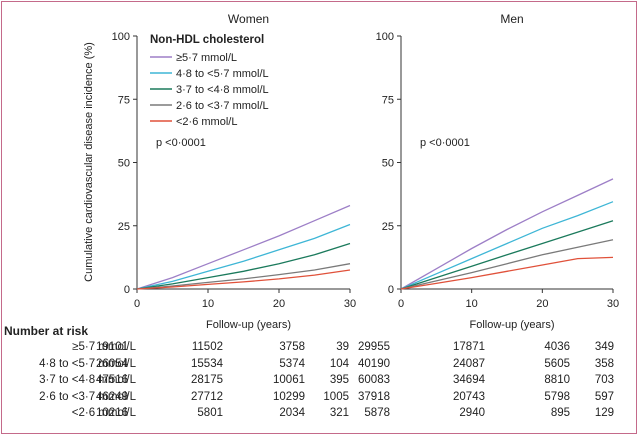 The height and width of the screenshot is (437, 640). Describe the element at coordinates (342, 347) in the screenshot. I see `risk-cell-women: 39` at that location.